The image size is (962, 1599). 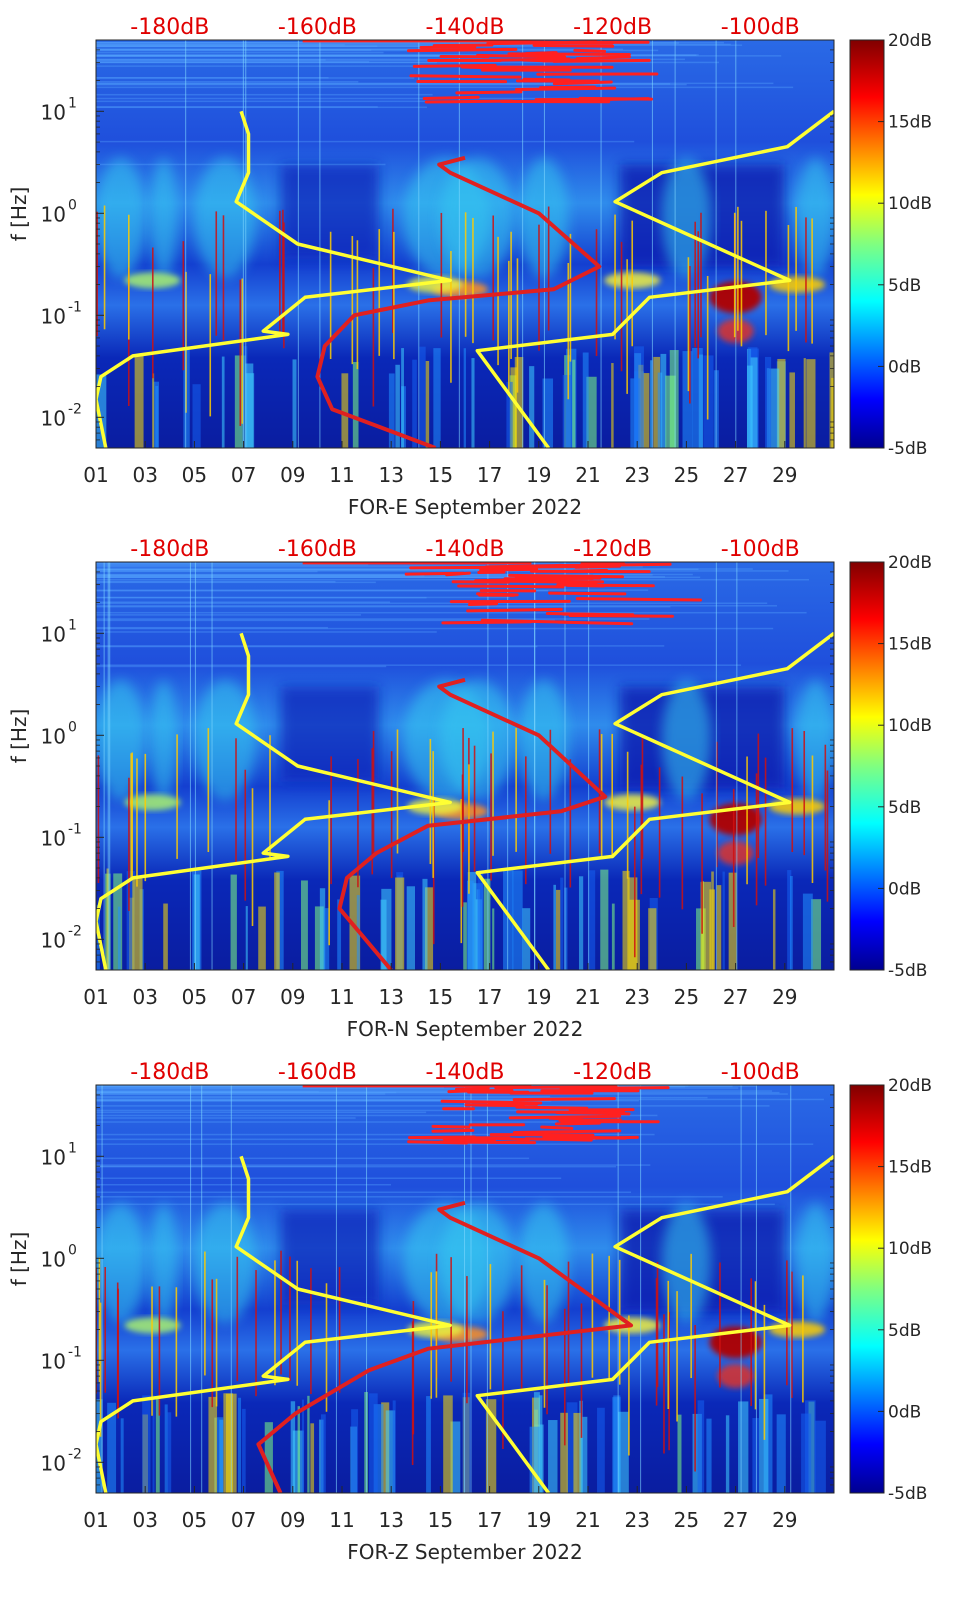 I want to click on colorbar-tick-label: 10dB, so click(x=910, y=726).